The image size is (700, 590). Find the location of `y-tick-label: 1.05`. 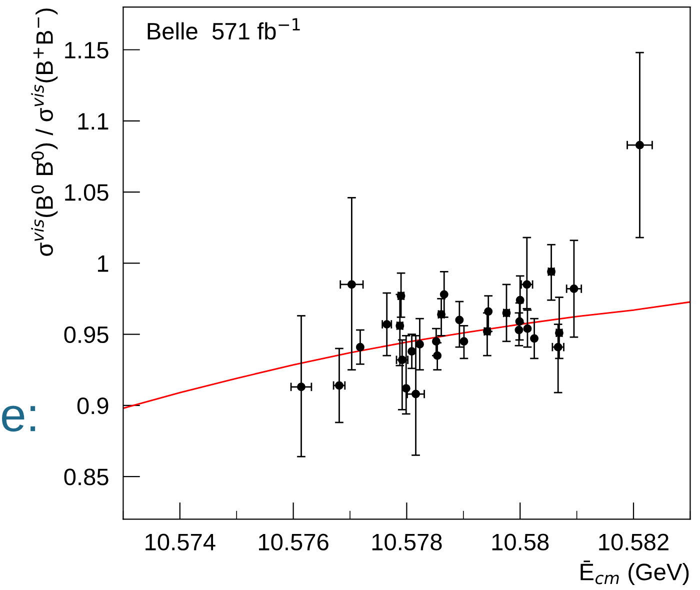

y-tick-label: 1.05 is located at coordinates (86, 192).